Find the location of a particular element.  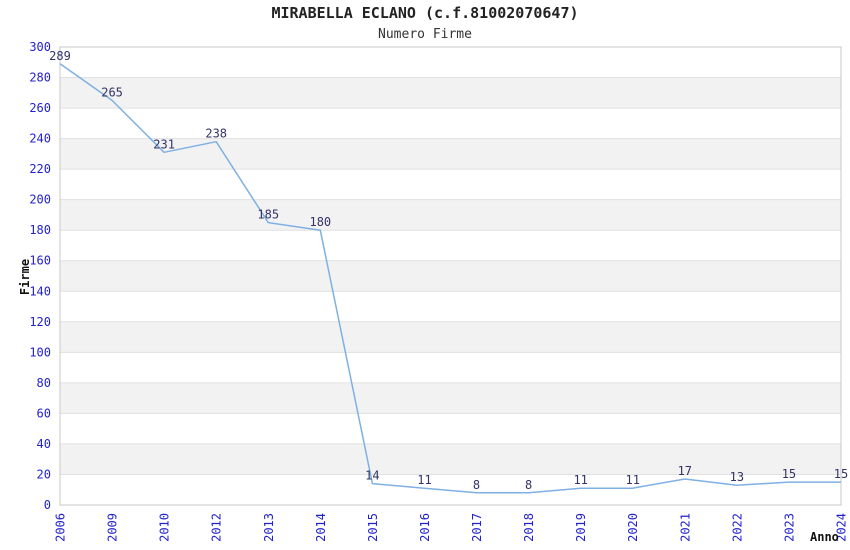

data-label: 13 is located at coordinates (737, 477).